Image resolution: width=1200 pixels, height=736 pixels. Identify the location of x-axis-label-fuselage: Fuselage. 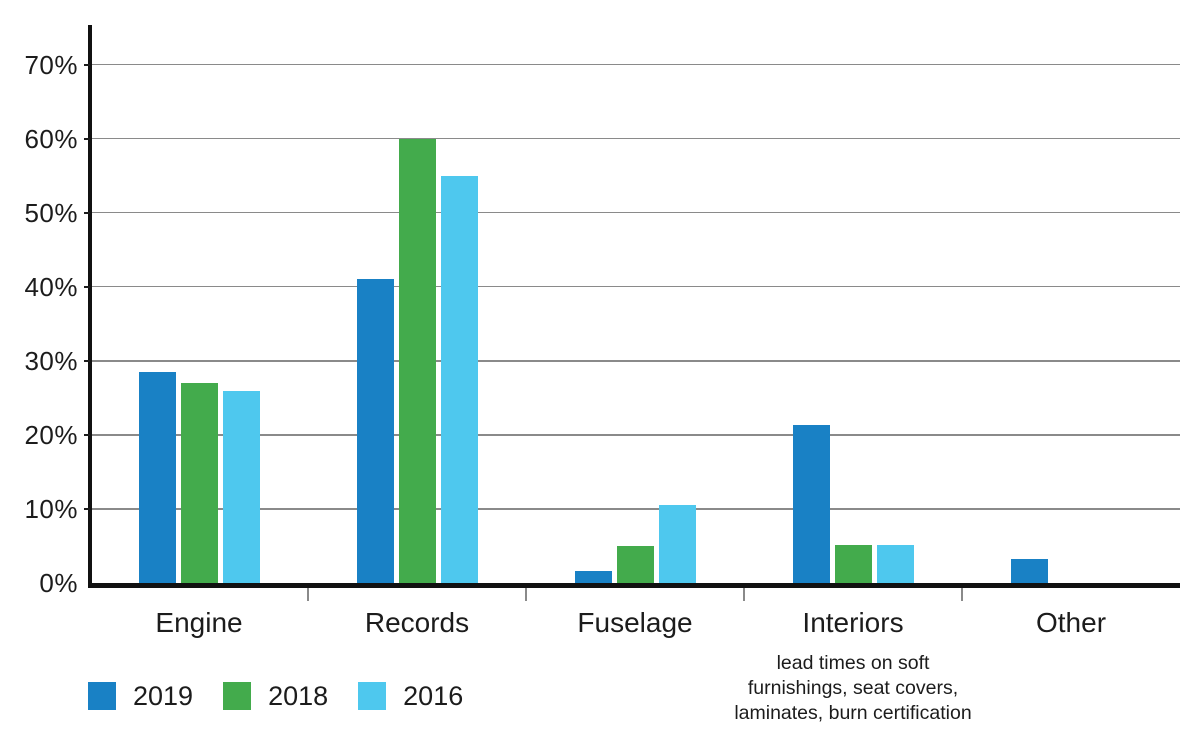
(635, 622).